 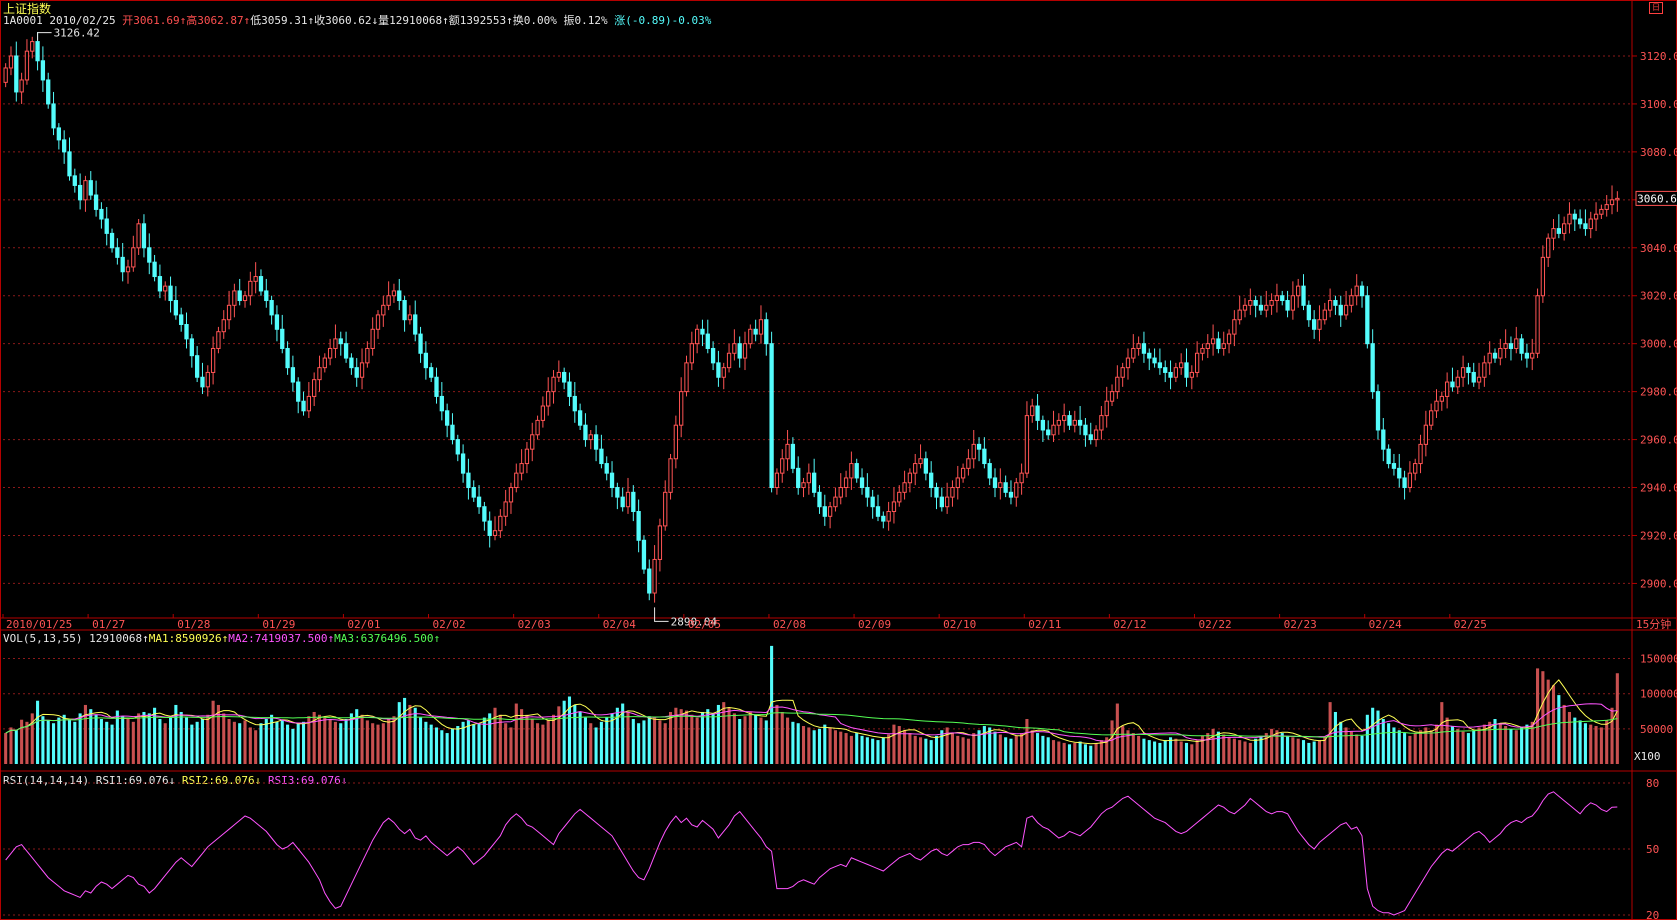 What do you see at coordinates (1658, 104) in the screenshot?
I see `price-tick-label: 3100.0` at bounding box center [1658, 104].